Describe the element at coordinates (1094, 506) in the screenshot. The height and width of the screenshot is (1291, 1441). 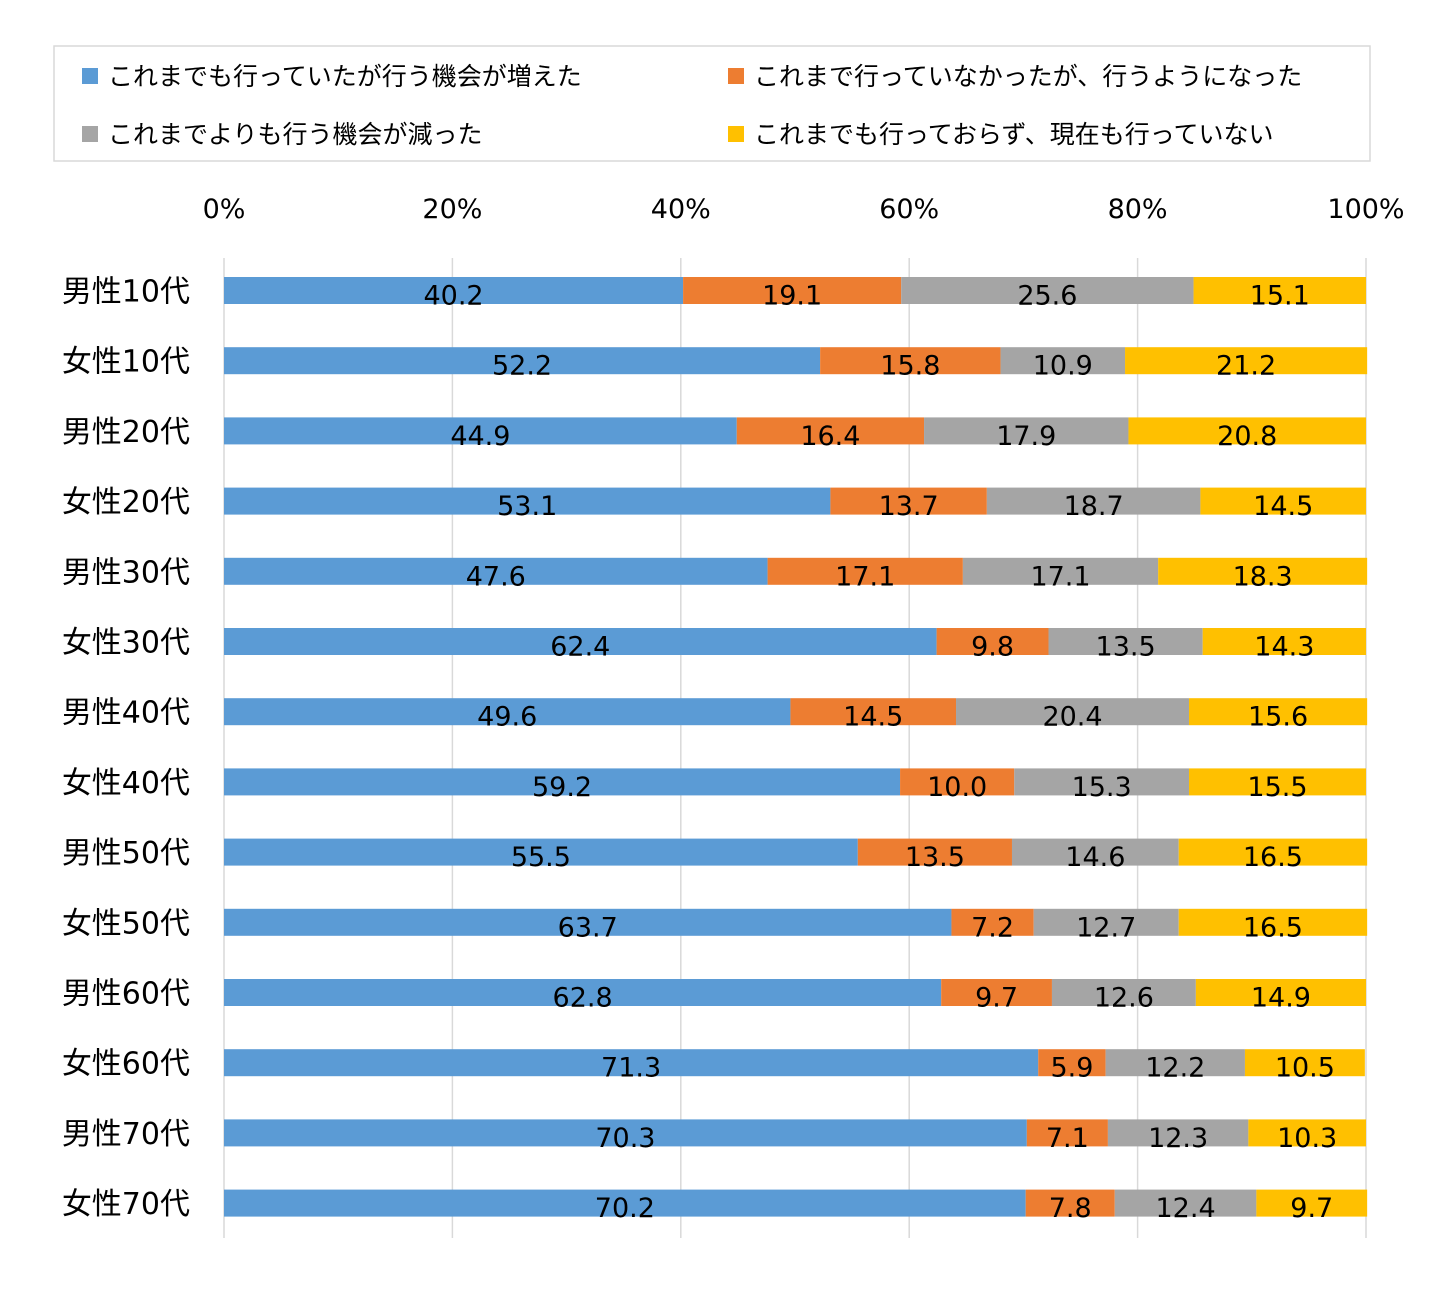
I see `data-label: 18.7` at that location.